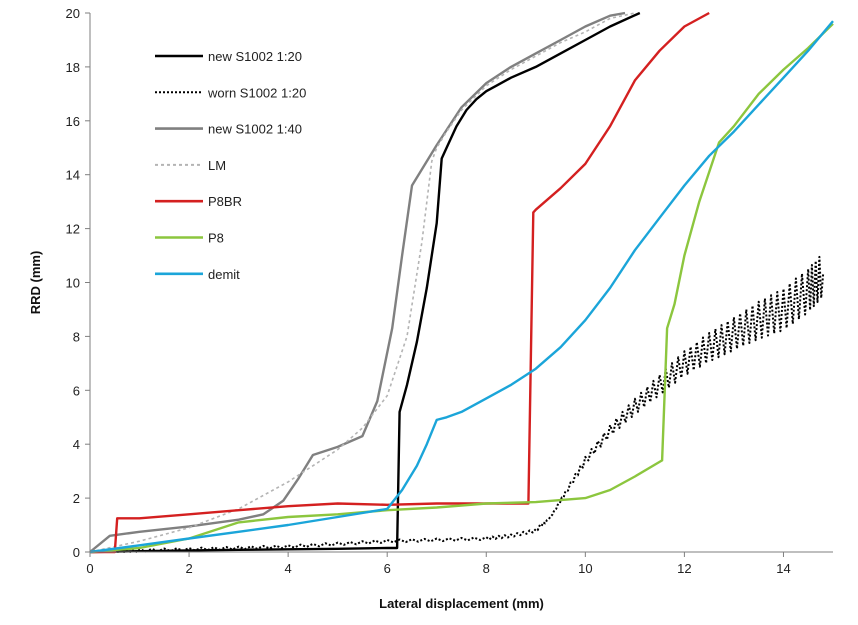 Image resolution: width=858 pixels, height=625 pixels. What do you see at coordinates (288, 568) in the screenshot?
I see `x-tick-label: 4` at bounding box center [288, 568].